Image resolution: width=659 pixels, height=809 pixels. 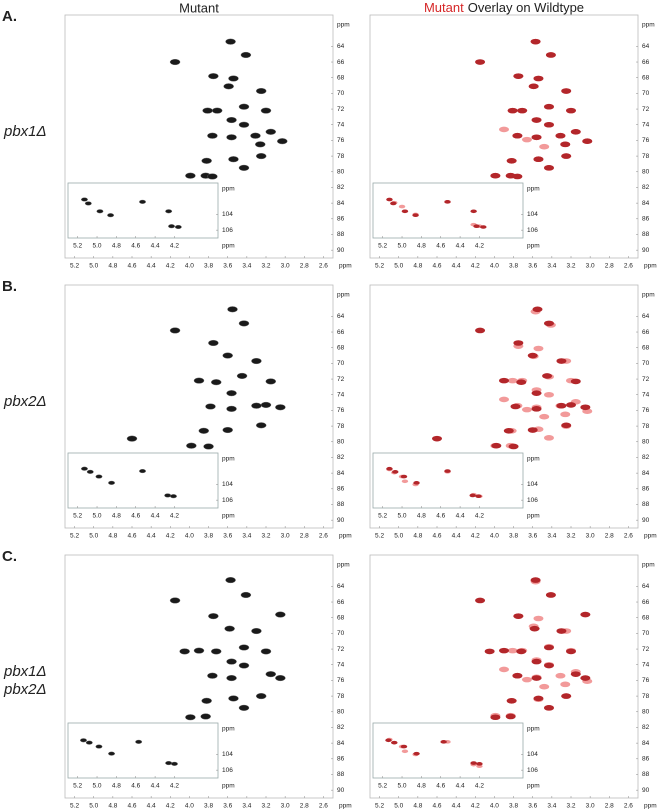 I want to click on x-tick-label: 5.0, so click(x=398, y=536).